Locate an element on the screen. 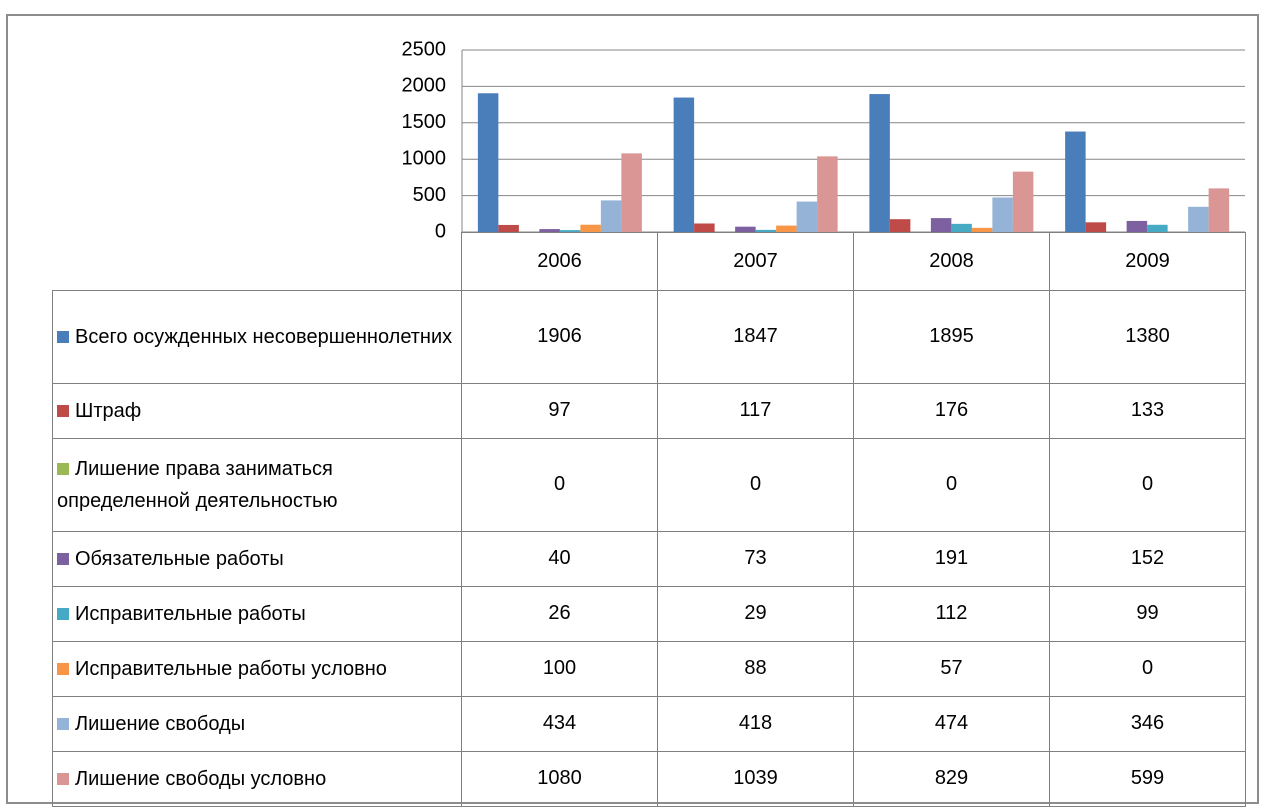 The width and height of the screenshot is (1267, 808). value-cell: 100 is located at coordinates (559, 668).